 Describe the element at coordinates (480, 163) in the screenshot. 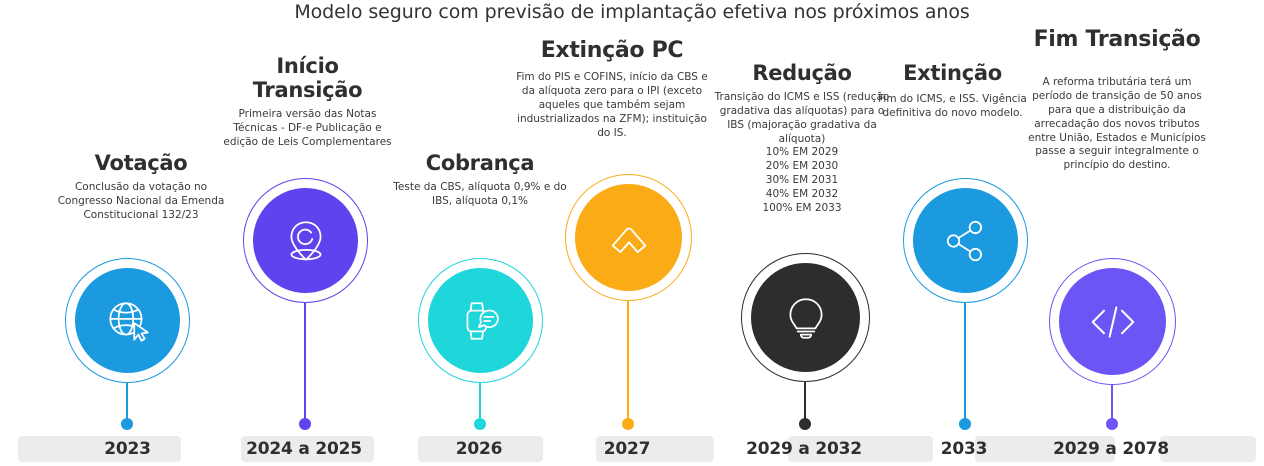

I see `milestone-title: Cobrança` at that location.